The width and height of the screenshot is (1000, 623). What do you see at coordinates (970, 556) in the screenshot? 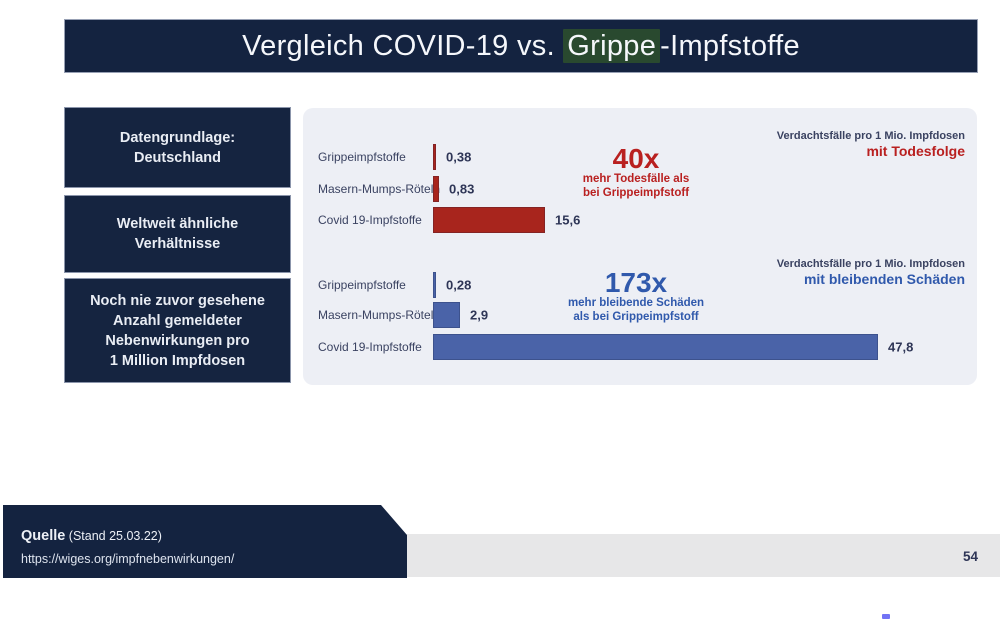
I see `page-number: 54` at bounding box center [970, 556].